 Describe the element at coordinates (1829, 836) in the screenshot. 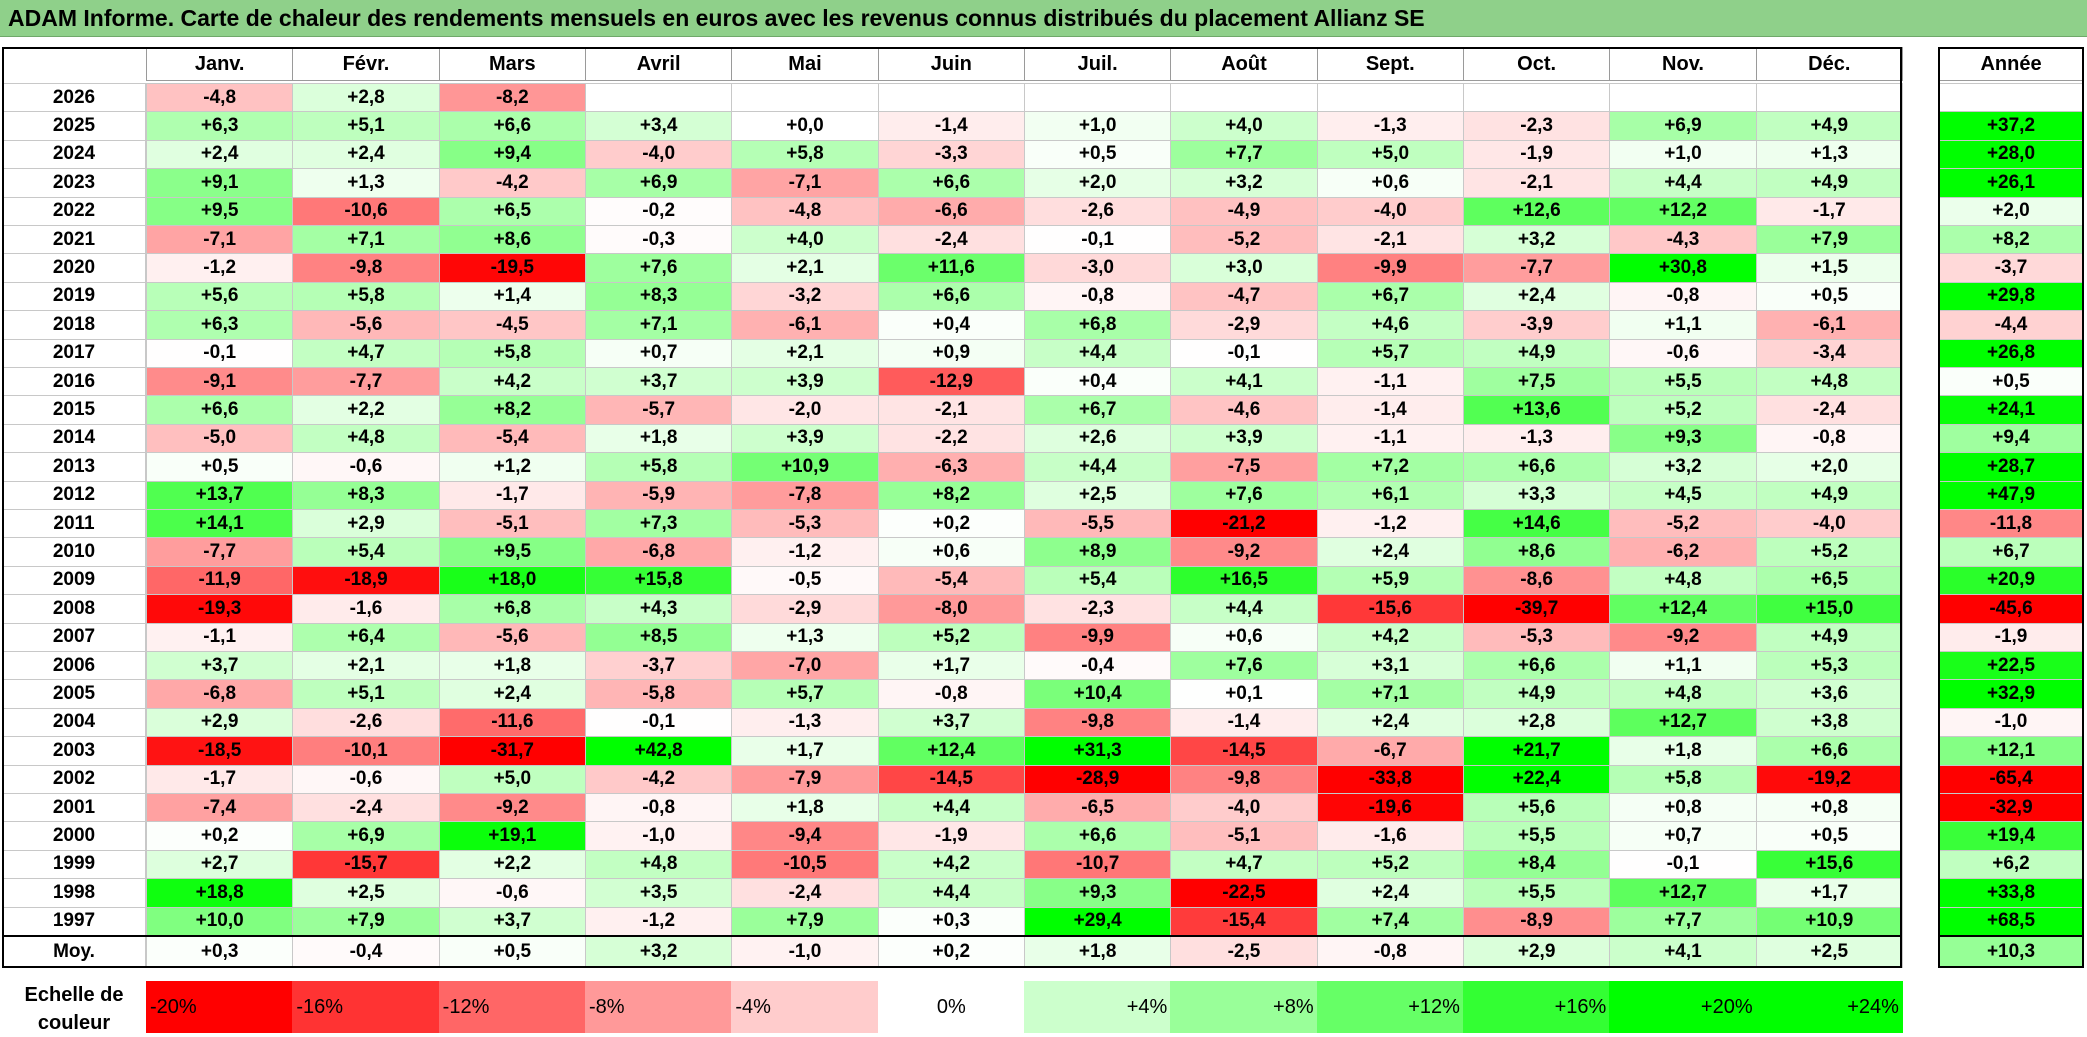

I see `heatmap-cell: +0,5` at that location.